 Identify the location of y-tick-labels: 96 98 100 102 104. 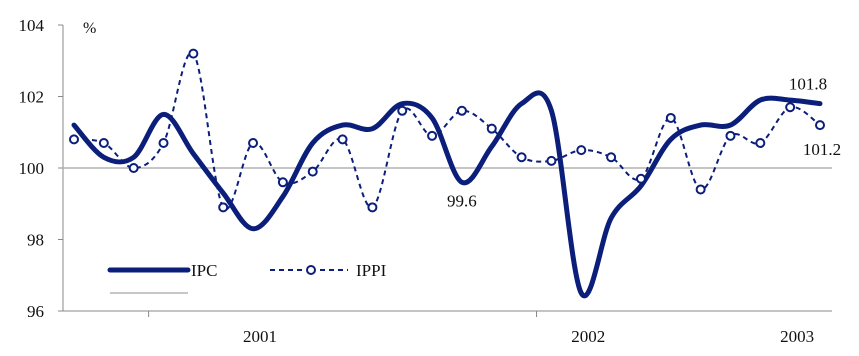
(32, 168).